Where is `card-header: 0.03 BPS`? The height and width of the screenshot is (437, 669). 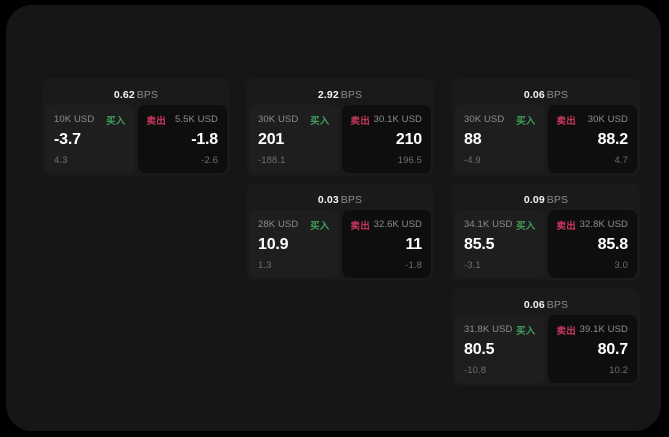
card-header: 0.03 BPS is located at coordinates (340, 200).